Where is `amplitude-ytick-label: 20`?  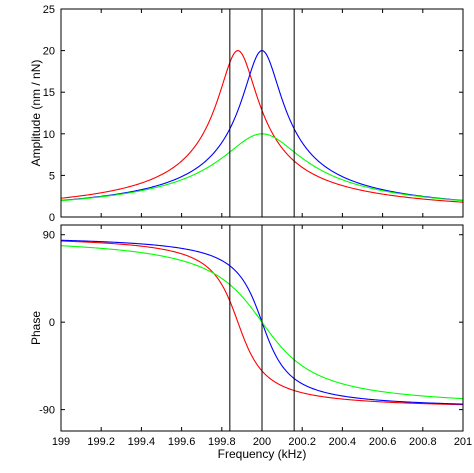
amplitude-ytick-label: 20 is located at coordinates (49, 52).